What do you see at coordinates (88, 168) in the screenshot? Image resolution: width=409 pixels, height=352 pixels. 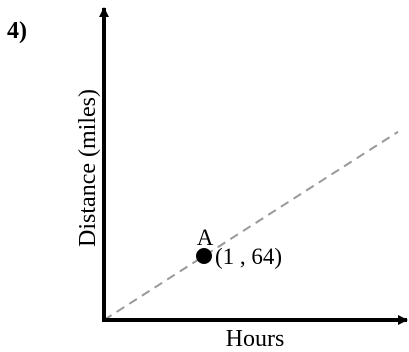 I see `y-axis-title: Distance (miles)` at bounding box center [88, 168].